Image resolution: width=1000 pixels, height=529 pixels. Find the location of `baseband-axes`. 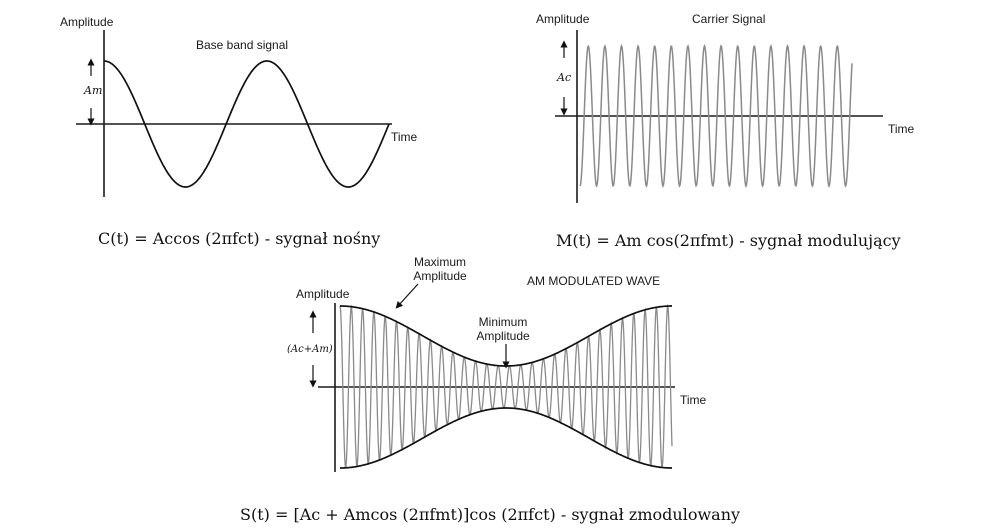

baseband-axes is located at coordinates (234, 113).